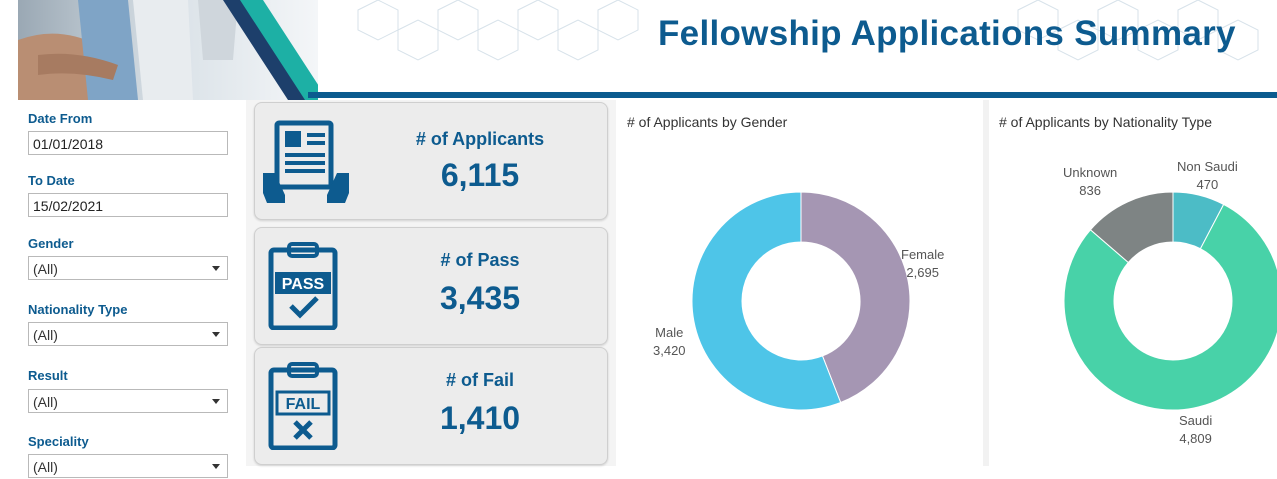  Describe the element at coordinates (128, 205) in the screenshot. I see `to-date-input: 15/02/2021` at that location.